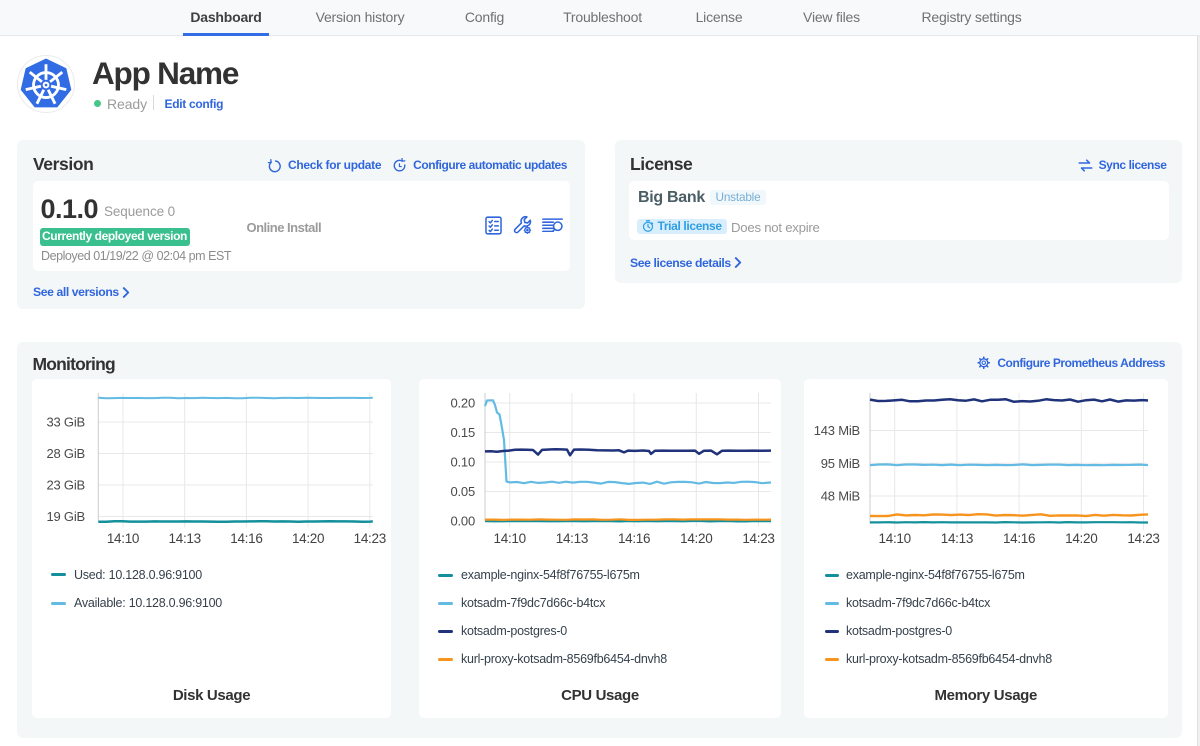 This screenshot has width=1200, height=746. Describe the element at coordinates (840, 463) in the screenshot. I see `svg-text: 95 MiB` at that location.